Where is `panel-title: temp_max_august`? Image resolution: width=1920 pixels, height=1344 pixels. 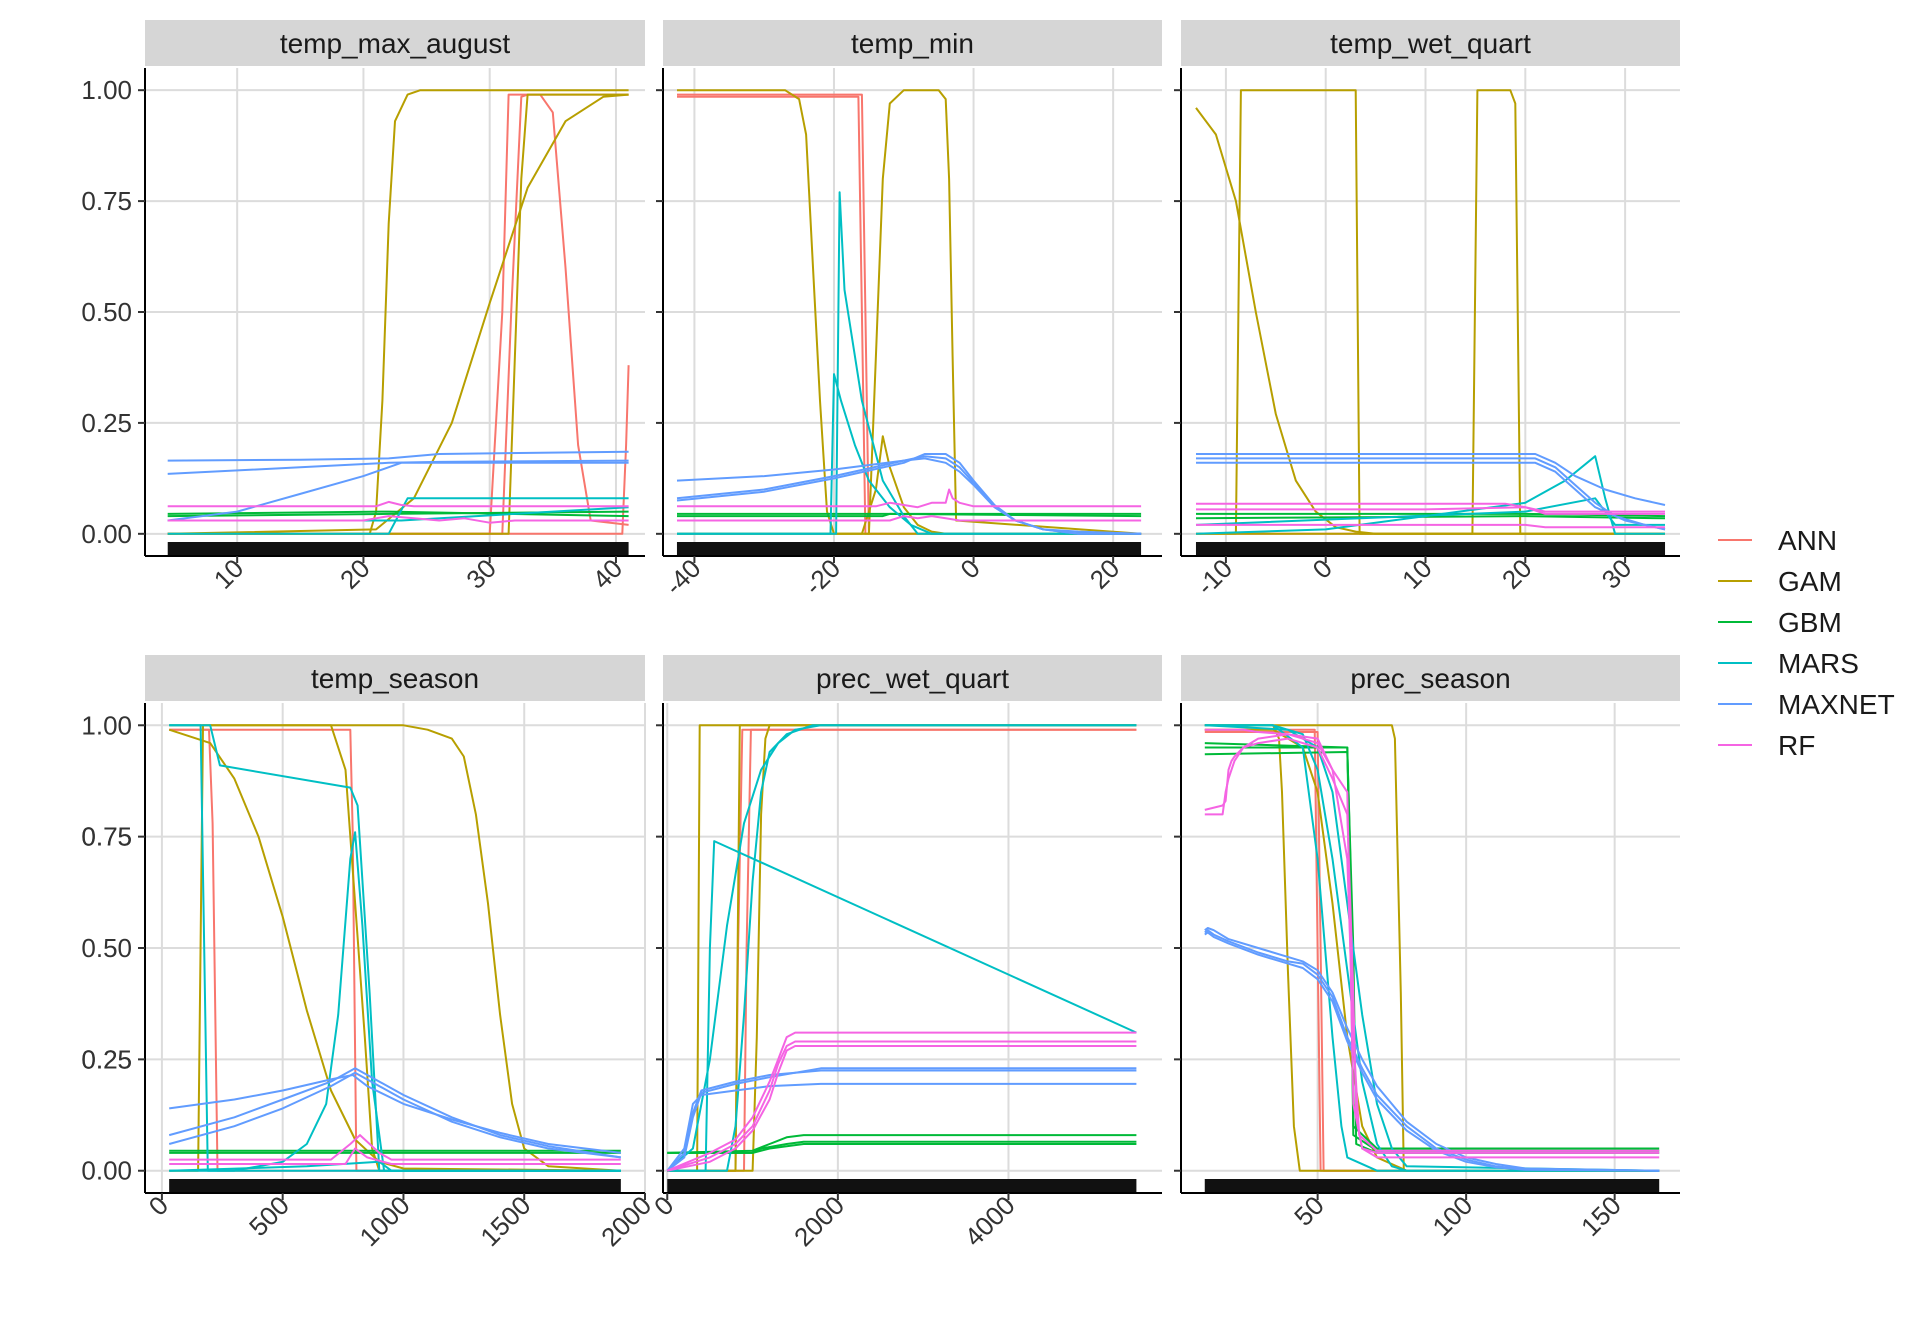
panel-title: temp_max_august is located at coordinates (395, 43).